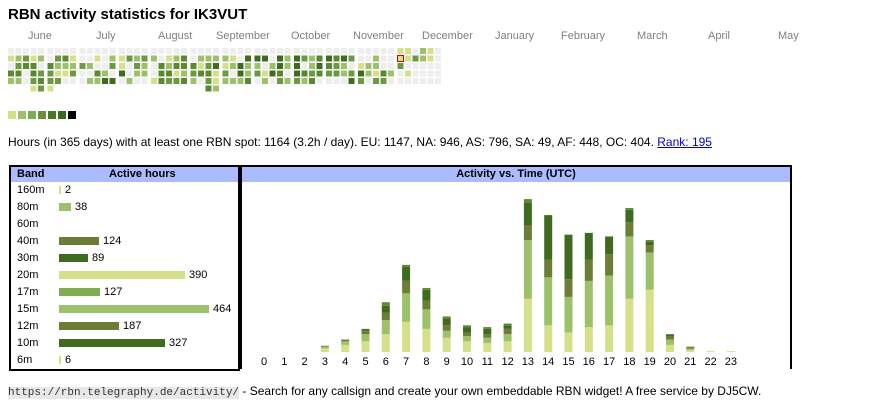 This screenshot has width=870, height=407. Describe the element at coordinates (684, 142) in the screenshot. I see `rank-link: Rank: 195` at that location.